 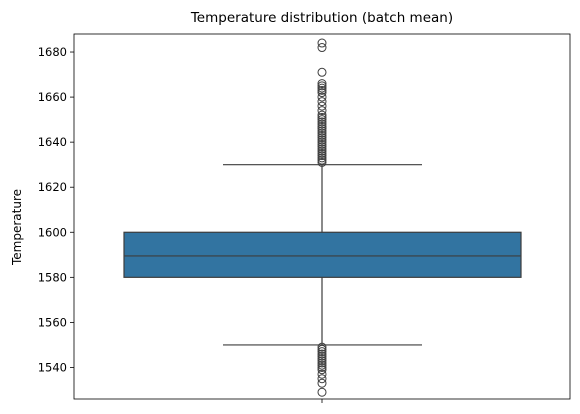 I want to click on y-tick-label: 1660, so click(x=52, y=97).